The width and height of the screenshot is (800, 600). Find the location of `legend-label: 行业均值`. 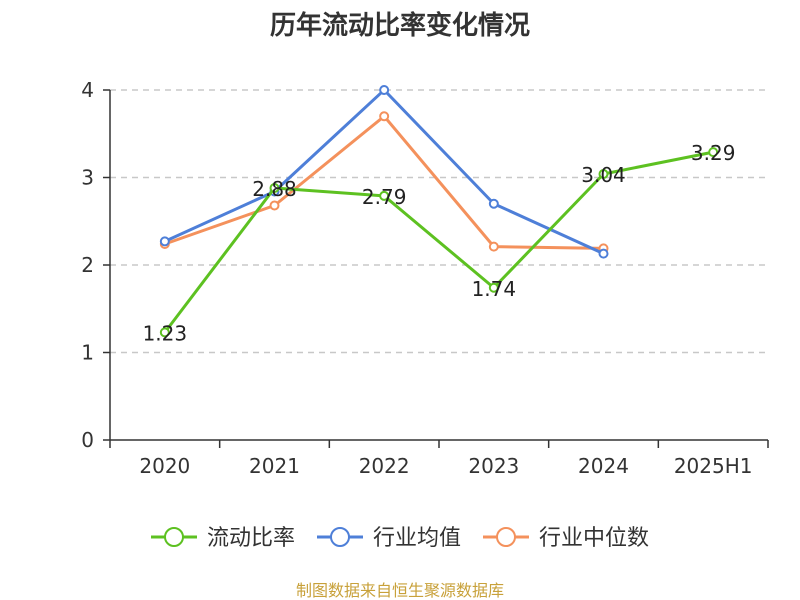

legend-label: 行业均值 is located at coordinates (417, 538).